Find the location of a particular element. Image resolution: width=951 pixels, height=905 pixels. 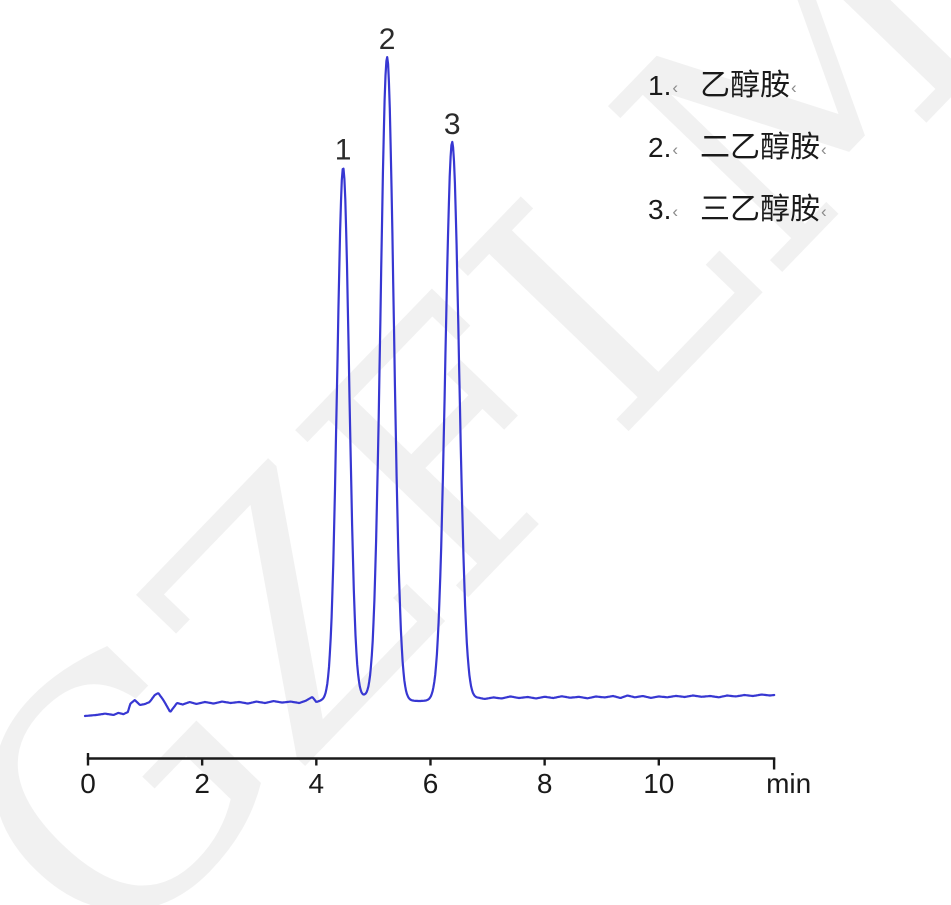

x-axis-tick-label: 0 is located at coordinates (88, 783).